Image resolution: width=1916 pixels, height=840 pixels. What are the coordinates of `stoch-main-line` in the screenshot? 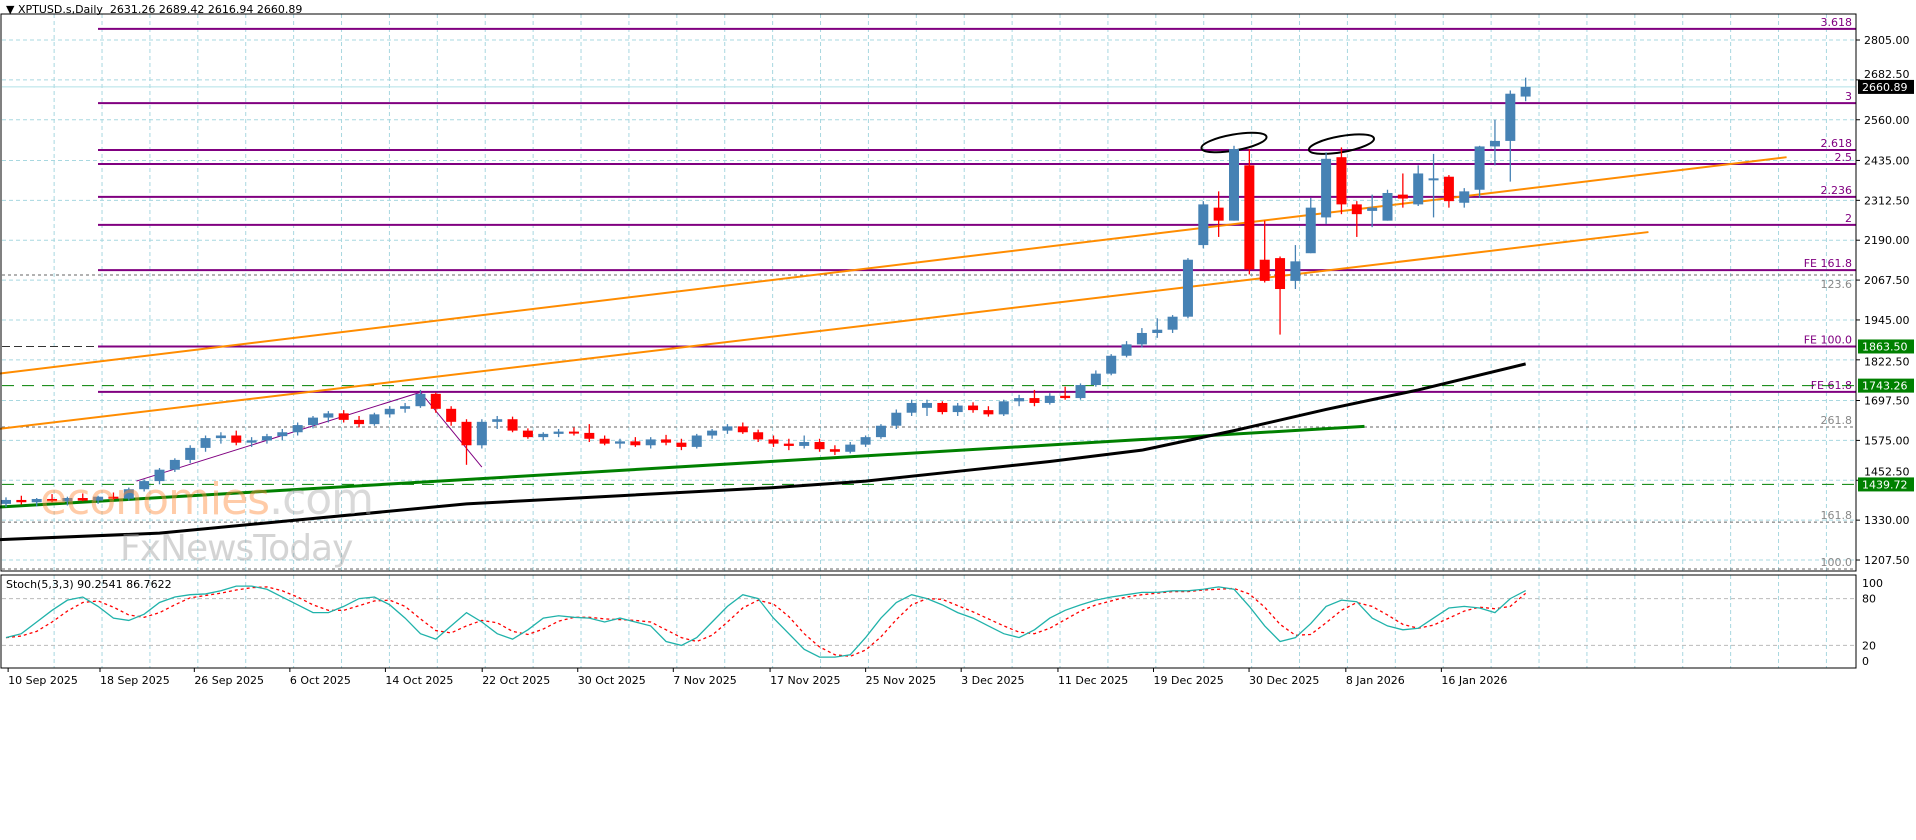 It's located at (765, 621).